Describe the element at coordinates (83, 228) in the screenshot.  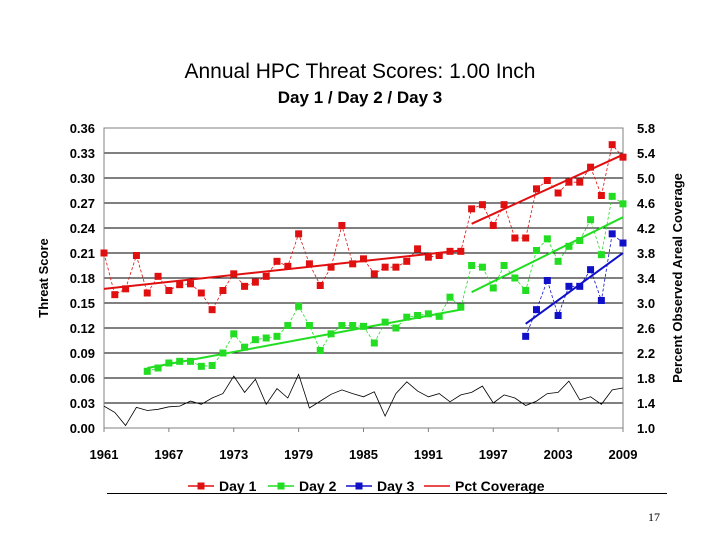
I see `y-tick-label: 0.24` at that location.